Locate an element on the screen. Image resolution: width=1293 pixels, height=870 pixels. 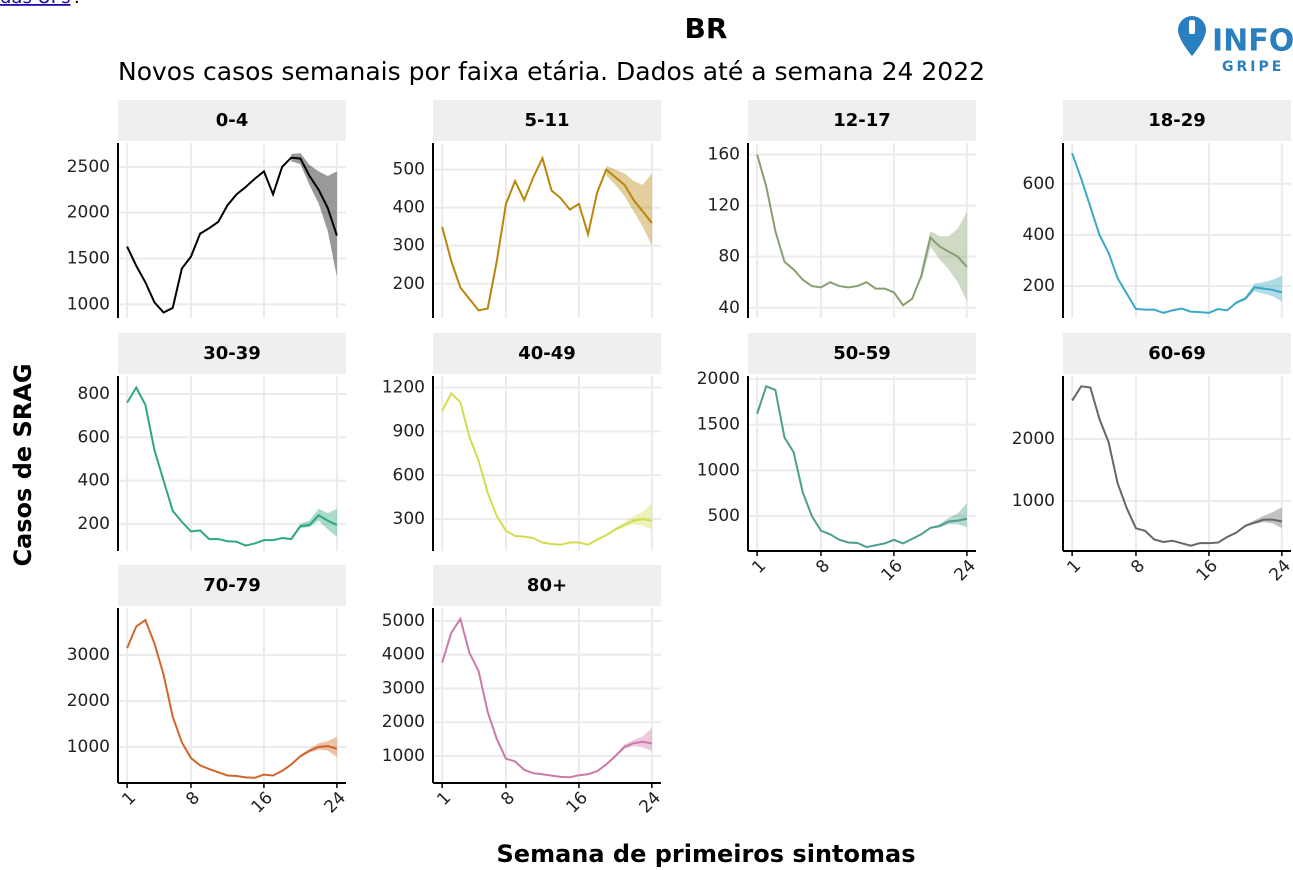
y-tick-label: 80 is located at coordinates (729, 257).